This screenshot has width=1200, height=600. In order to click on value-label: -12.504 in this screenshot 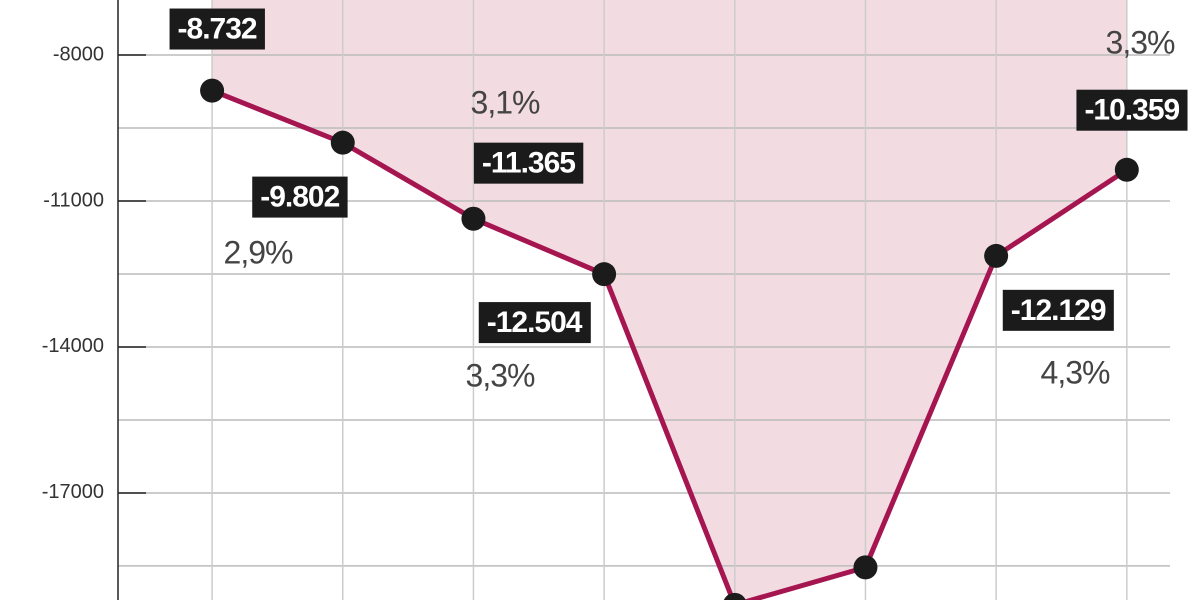, I will do `click(534, 323)`.